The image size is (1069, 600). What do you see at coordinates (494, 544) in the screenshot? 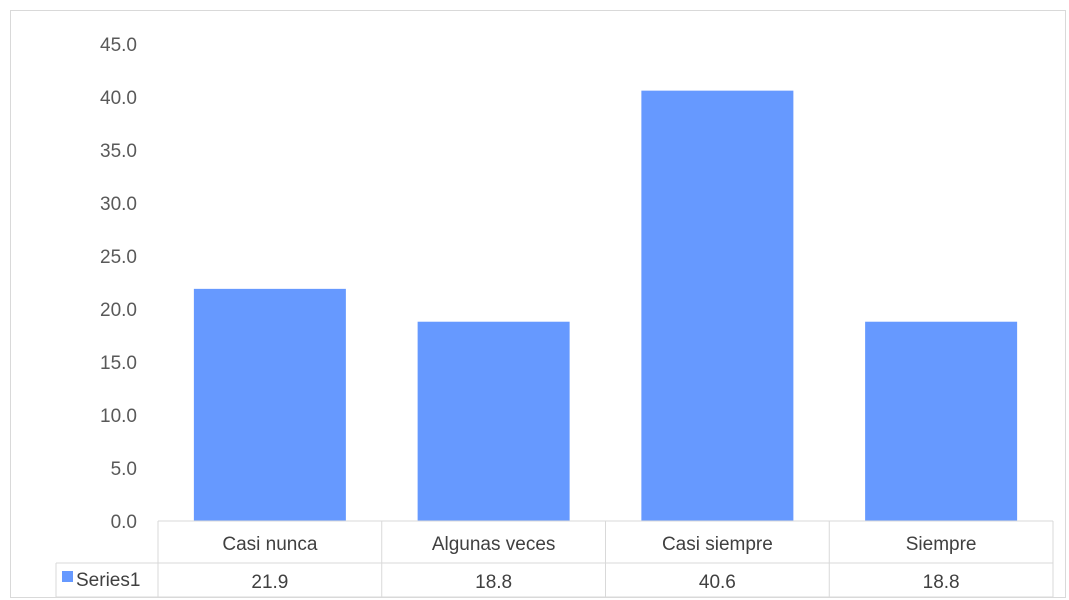
I see `category-label: Algunas veces` at bounding box center [494, 544].